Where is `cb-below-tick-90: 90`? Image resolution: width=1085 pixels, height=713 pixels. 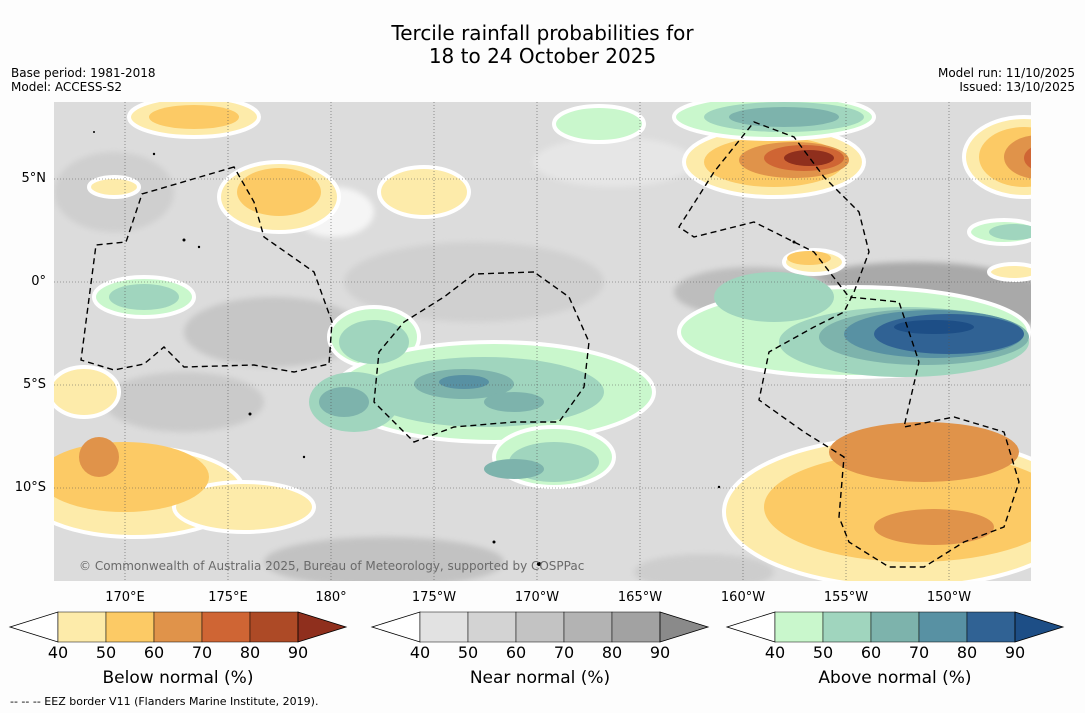
cb-below-tick-90: 90 is located at coordinates (298, 652).